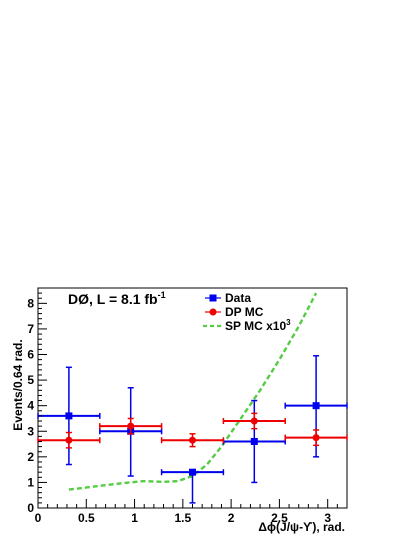  I want to click on legend-entry-data: Data, so click(228, 298).